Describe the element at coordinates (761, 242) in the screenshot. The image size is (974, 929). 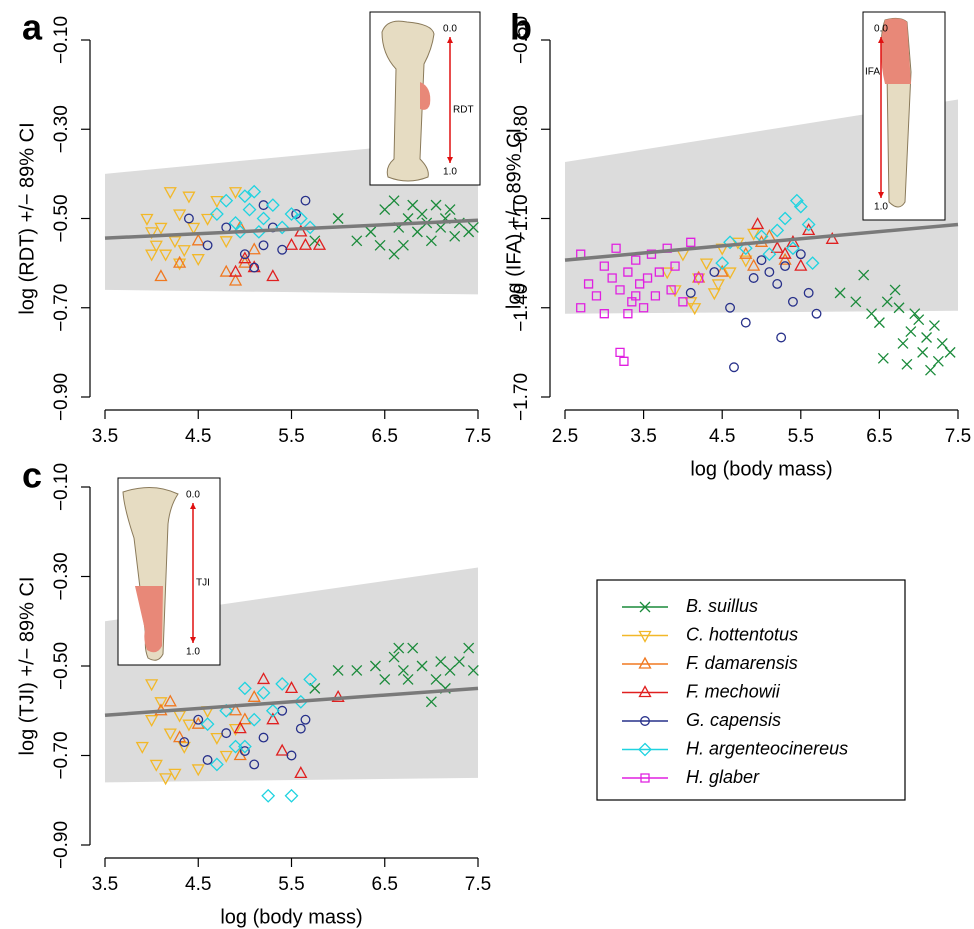
I see `fit-line` at that location.